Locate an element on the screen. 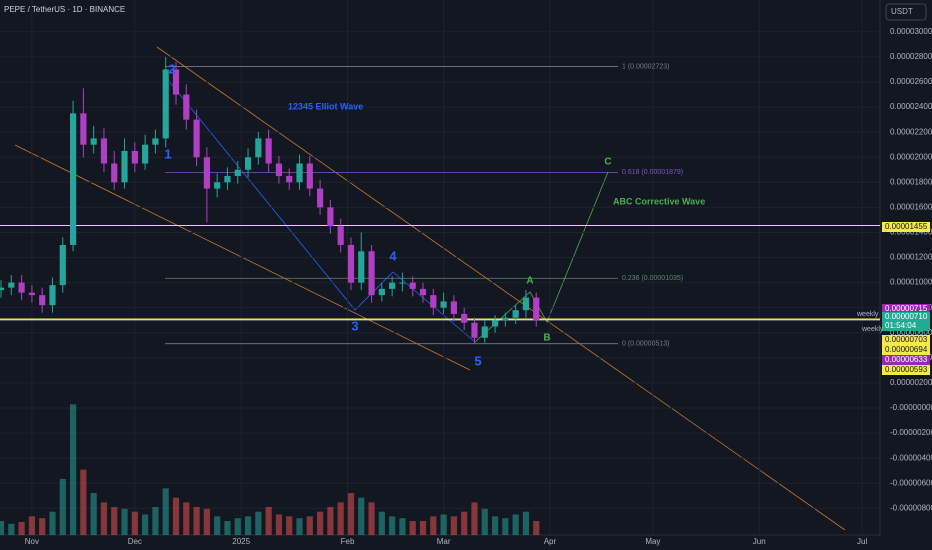 Image resolution: width=932 pixels, height=550 pixels. wave-label: 5 is located at coordinates (477, 360).